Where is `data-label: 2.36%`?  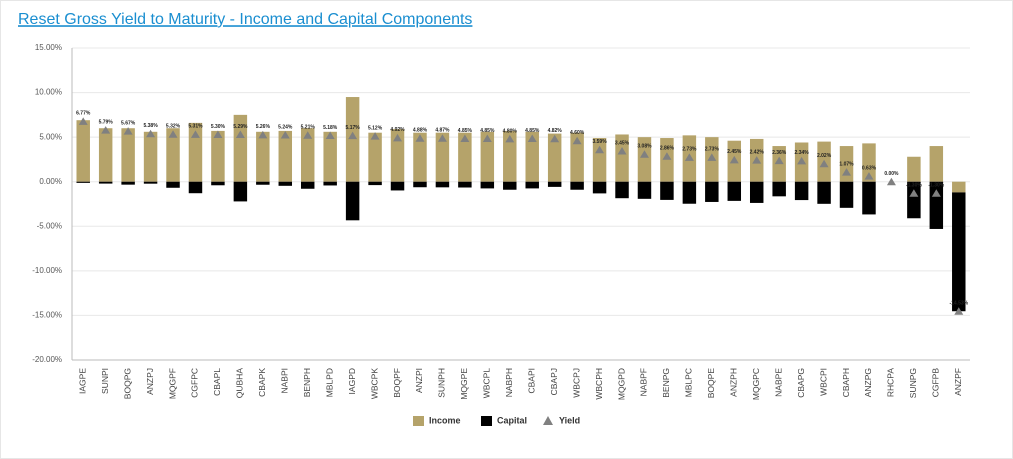
data-label: 2.36% is located at coordinates (779, 153).